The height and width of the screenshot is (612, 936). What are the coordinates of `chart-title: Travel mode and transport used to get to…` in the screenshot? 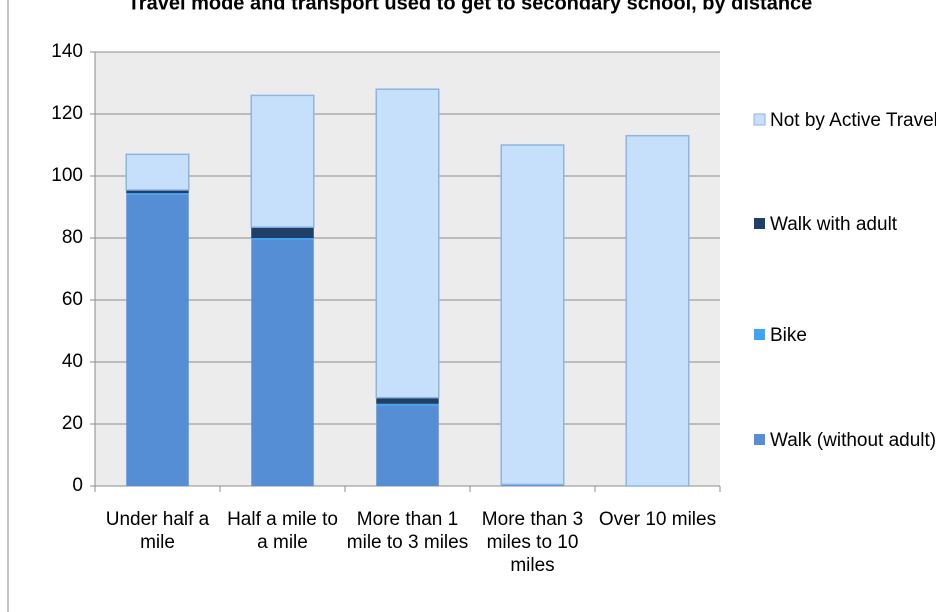 It's located at (470, 7).